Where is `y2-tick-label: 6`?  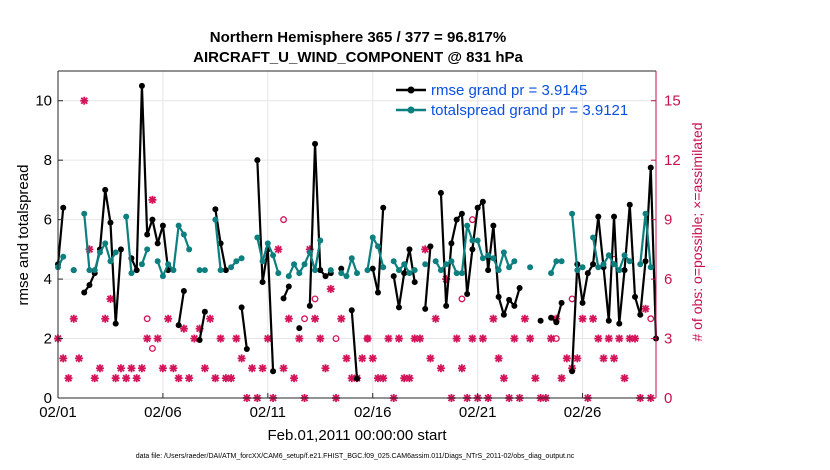
y2-tick-label: 6 is located at coordinates (668, 279).